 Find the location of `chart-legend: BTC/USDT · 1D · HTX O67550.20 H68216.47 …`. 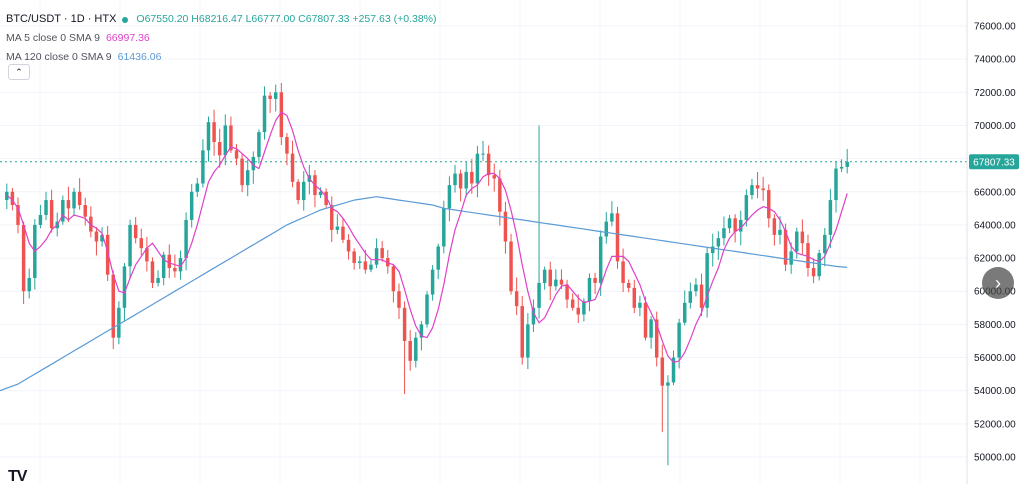

chart-legend: BTC/USDT · 1D · HTX O67550.20 H68216.47 … is located at coordinates (221, 38).